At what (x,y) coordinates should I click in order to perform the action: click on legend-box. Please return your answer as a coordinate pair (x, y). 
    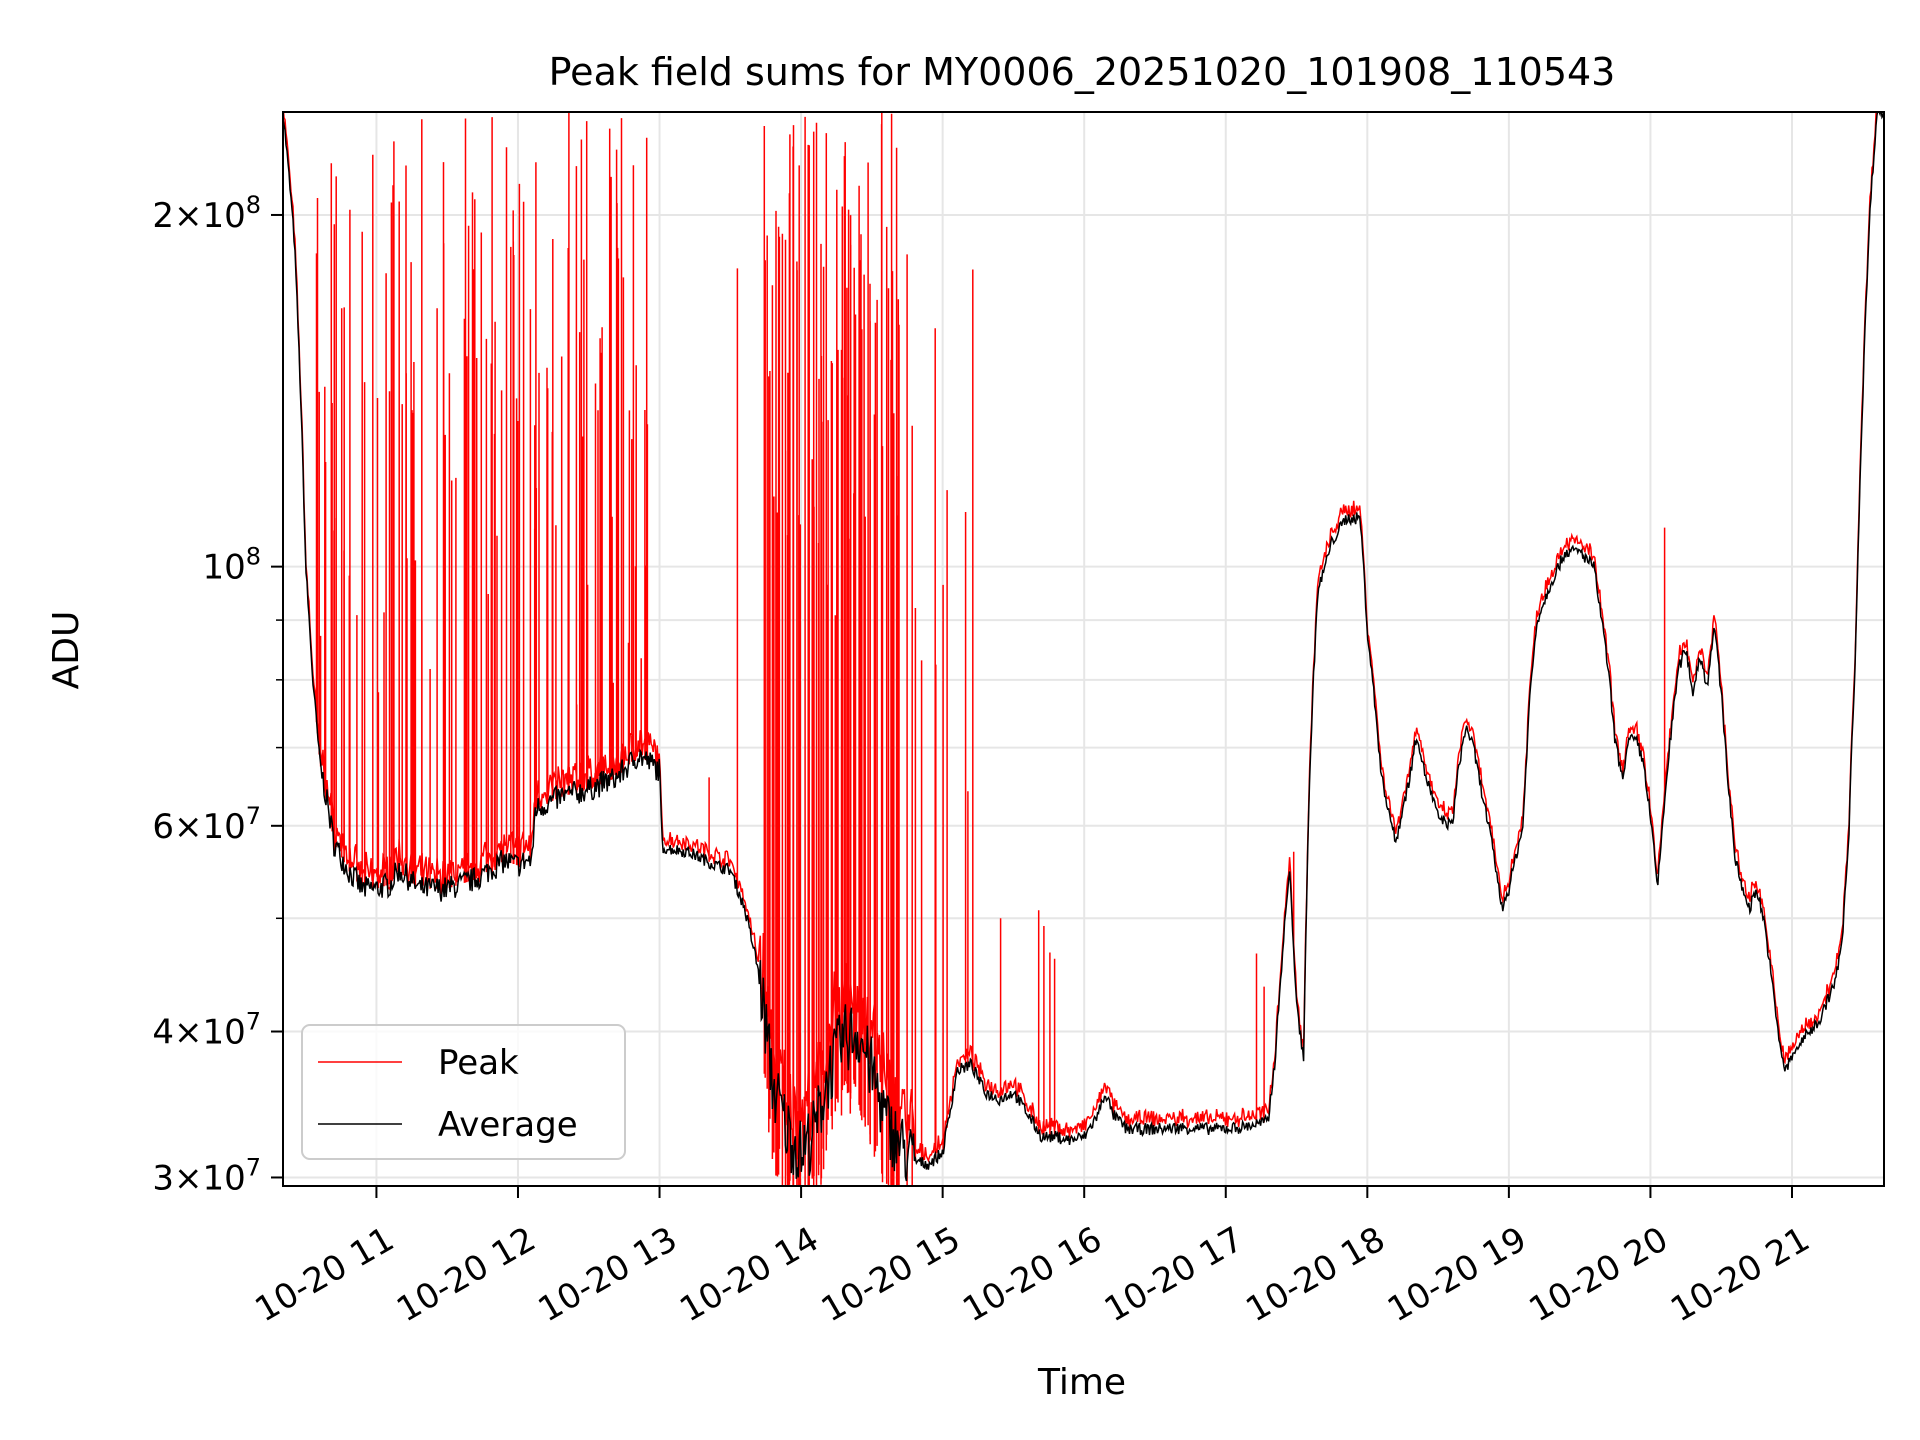
    Looking at the image, I should click on (463, 1092).